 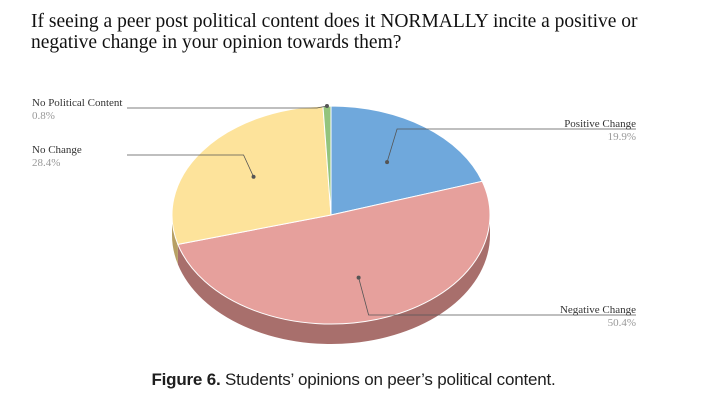 What do you see at coordinates (46, 163) in the screenshot?
I see `slice-pct-no-change: 28.4%` at bounding box center [46, 163].